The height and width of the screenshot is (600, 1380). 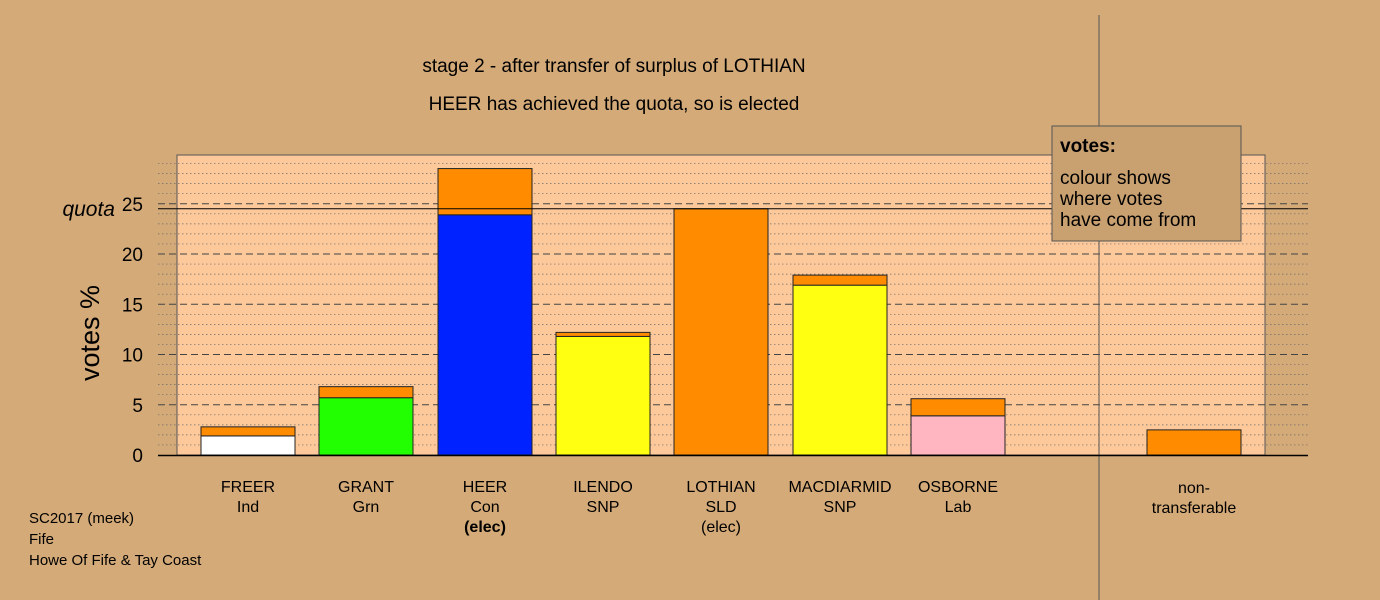 I want to click on y-tick-label: 25, so click(x=132, y=205).